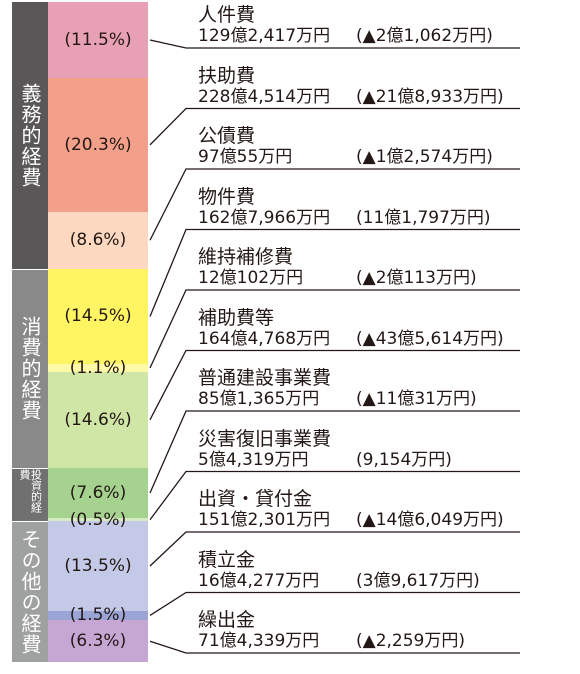  I want to click on category-values: 85億1,365万円 (▲11億31万円), so click(363, 399).